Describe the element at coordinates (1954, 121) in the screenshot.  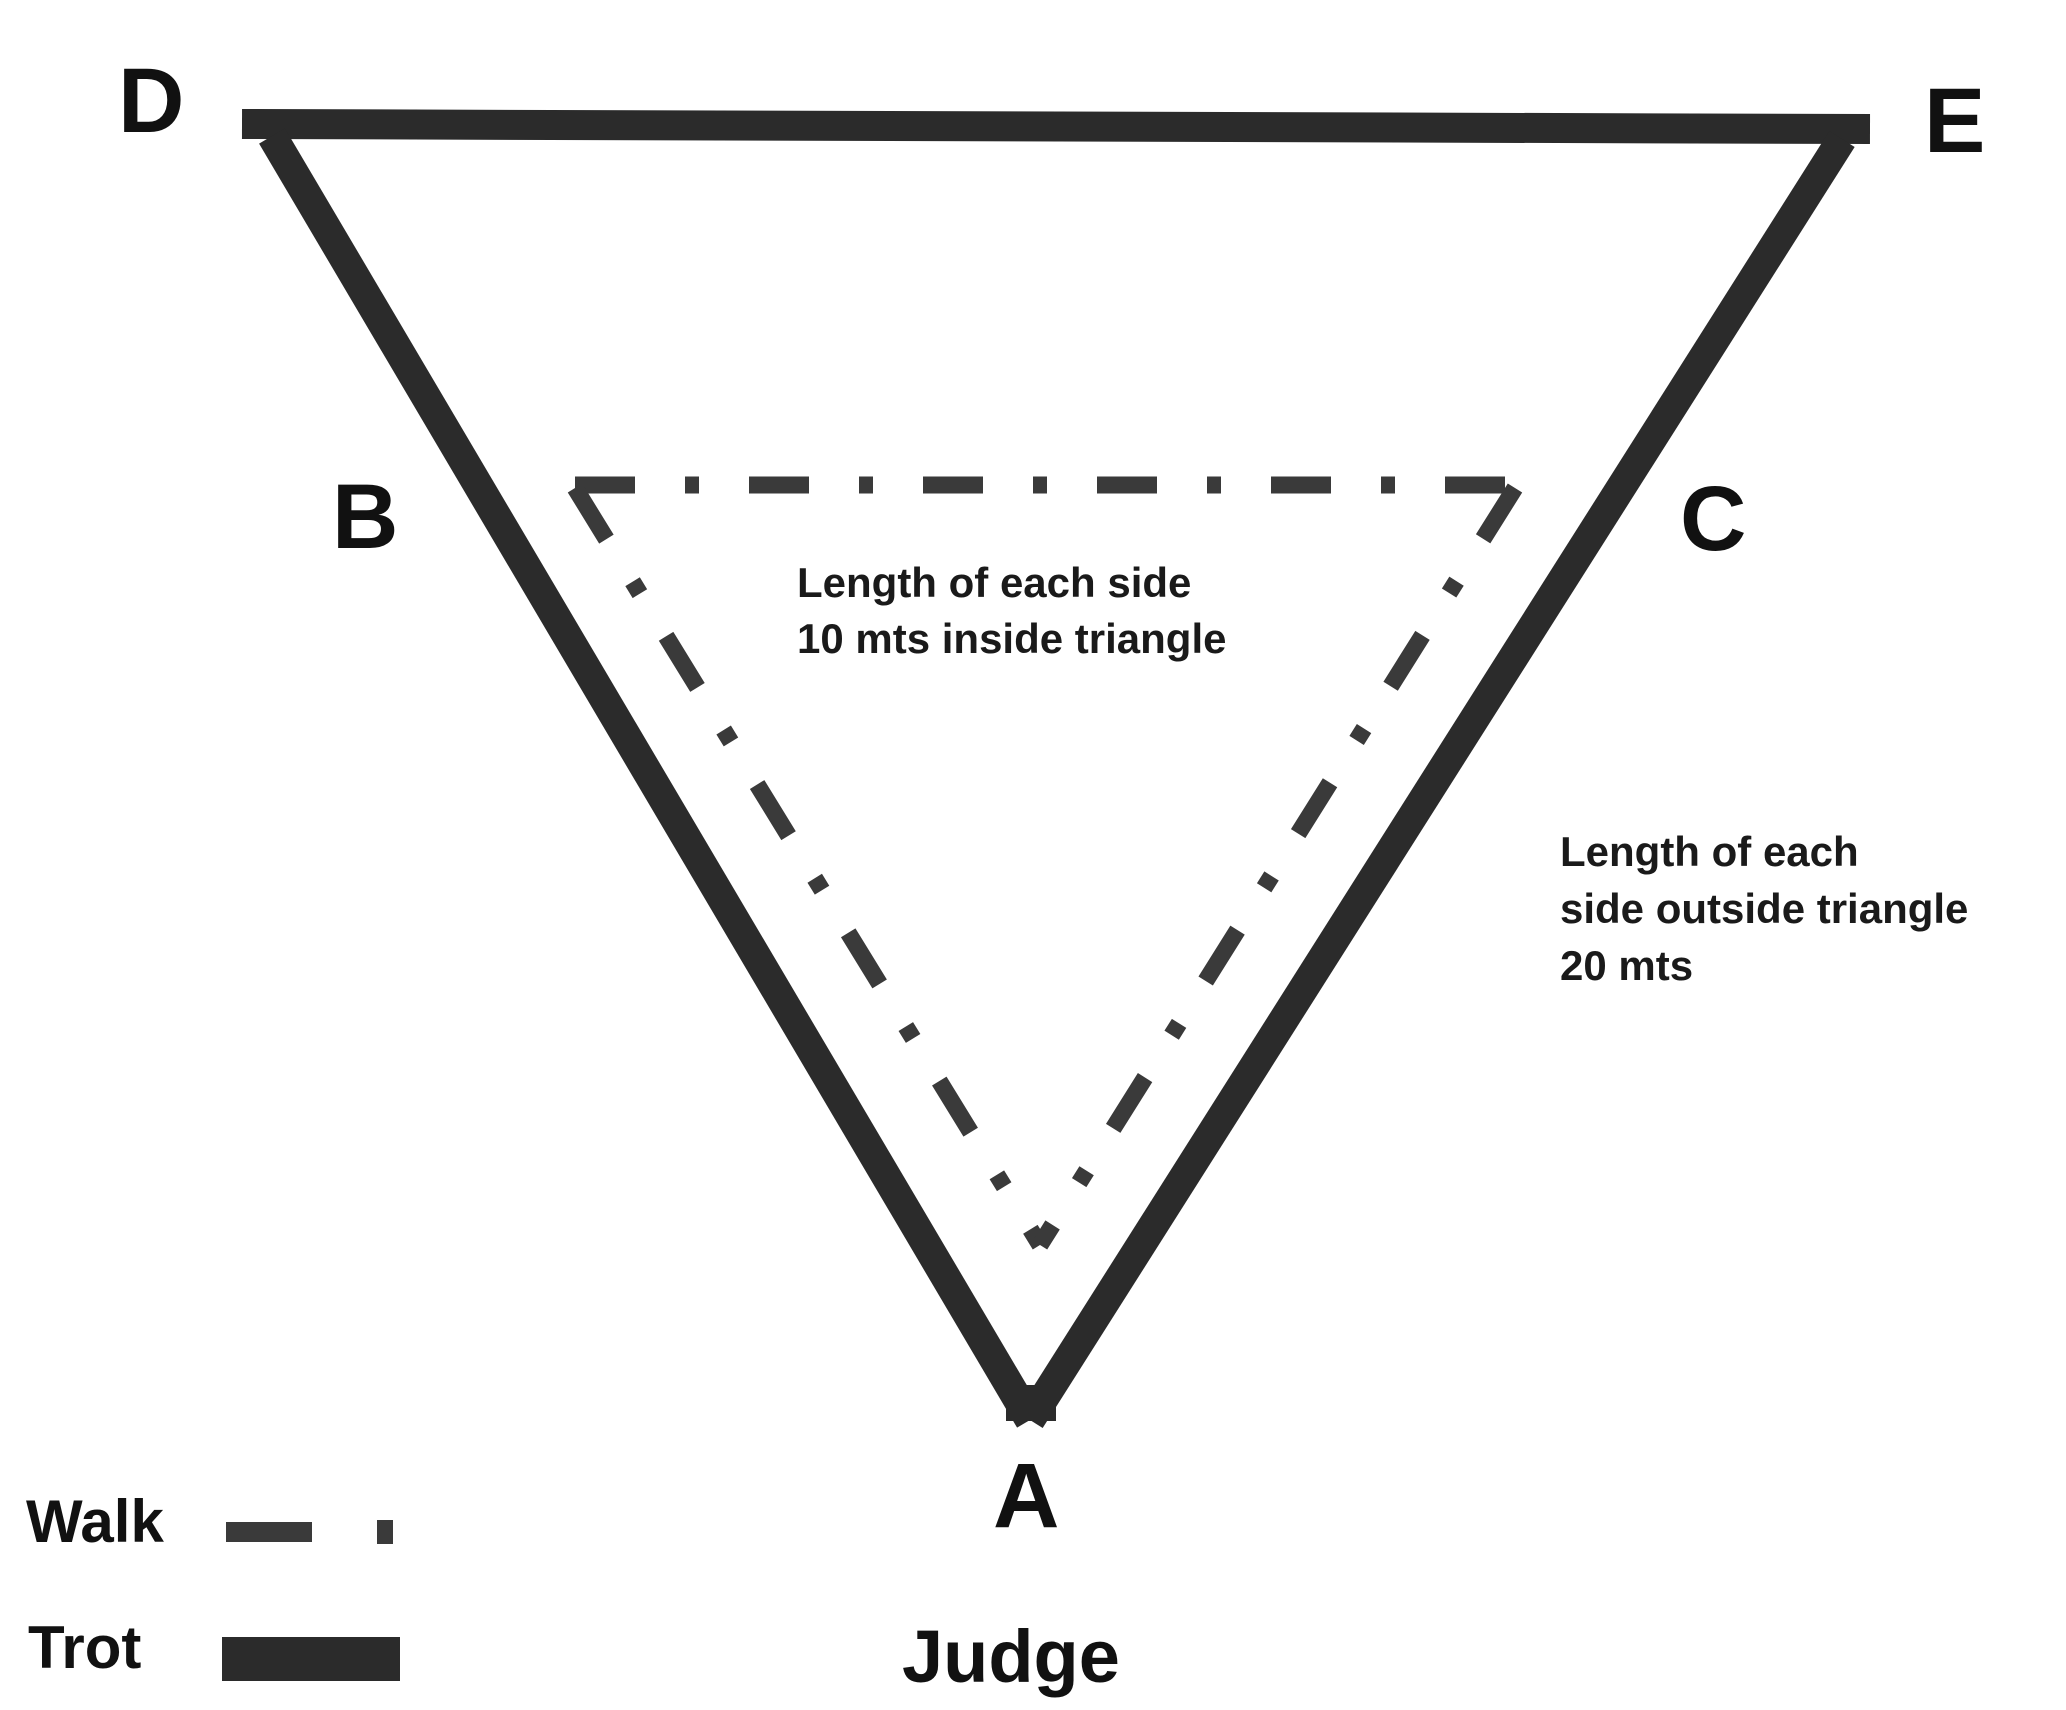
I see `point-label-e: E` at that location.